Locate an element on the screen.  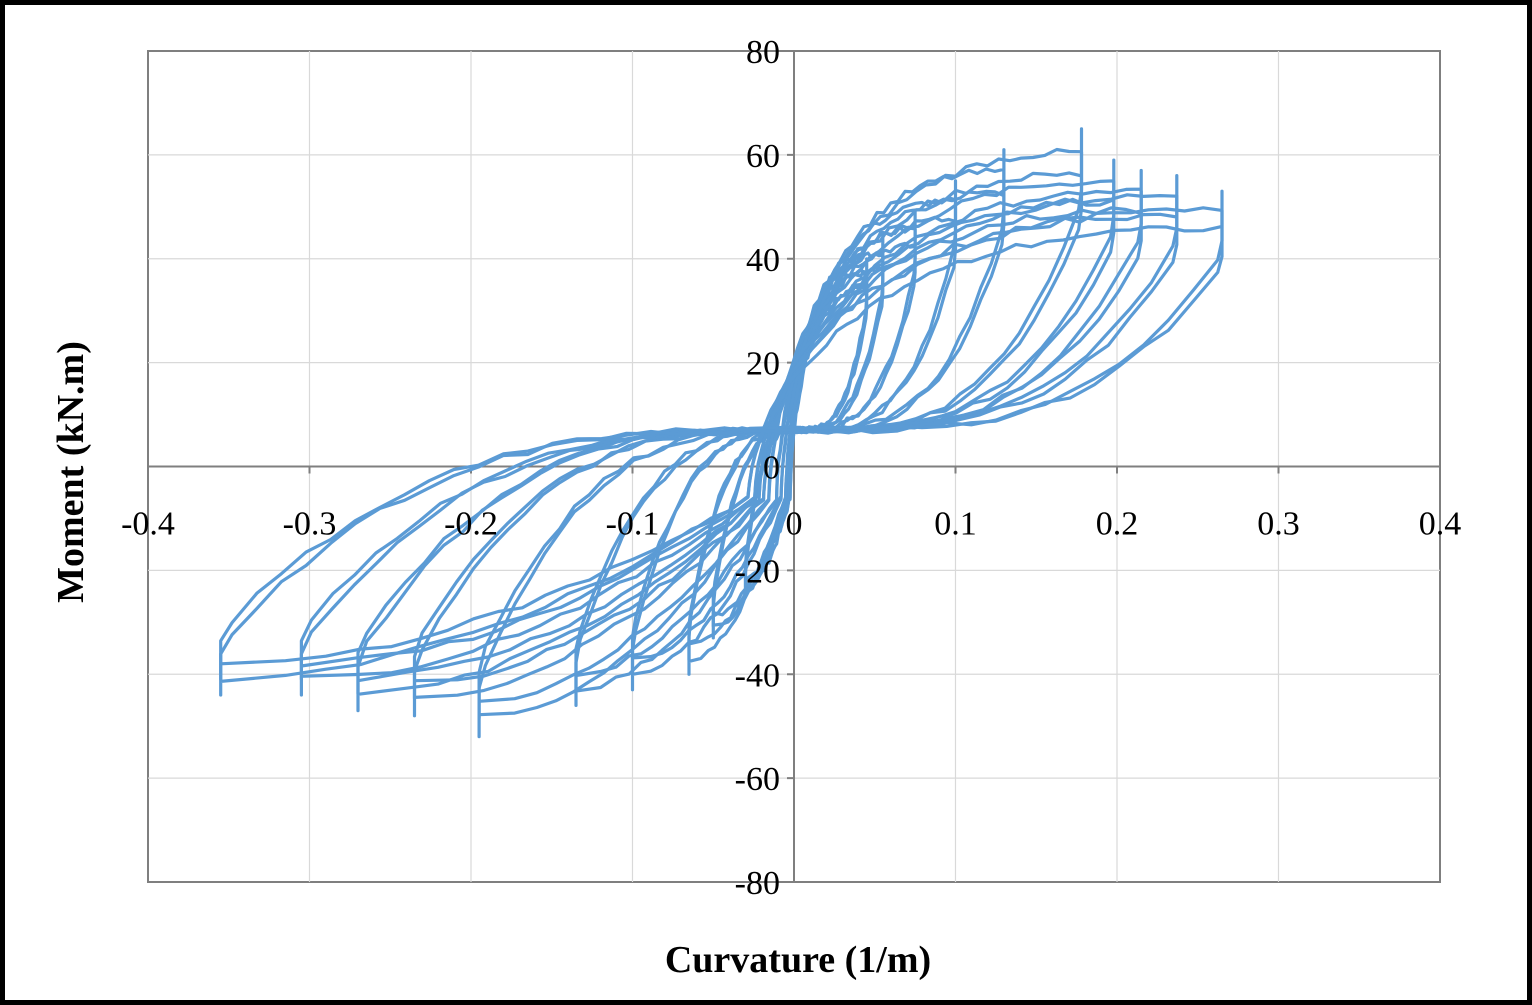
x-tick-label: 0 is located at coordinates (794, 524).